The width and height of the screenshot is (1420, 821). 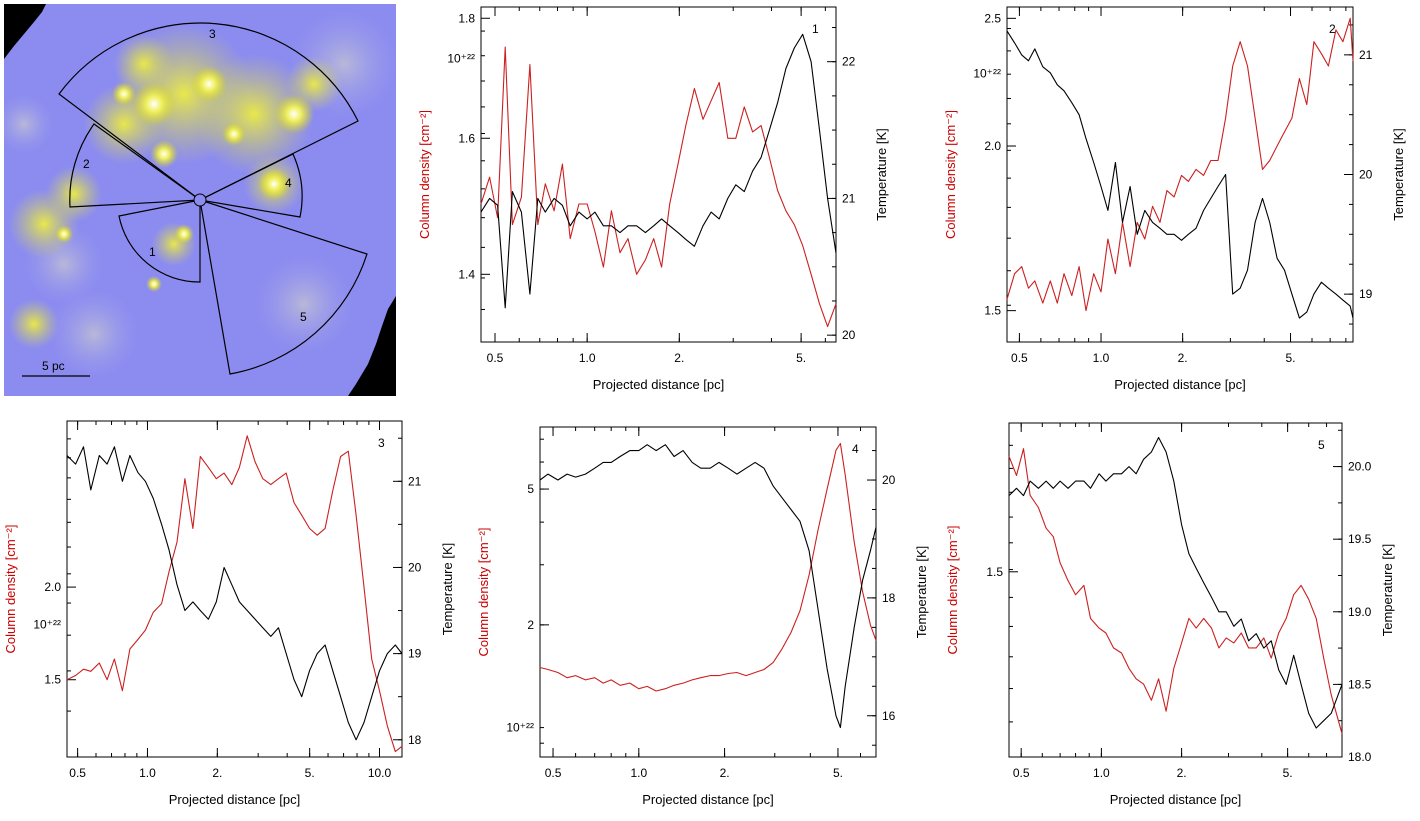 What do you see at coordinates (1360, 539) in the screenshot?
I see `right-tick-label: 19.5` at bounding box center [1360, 539].